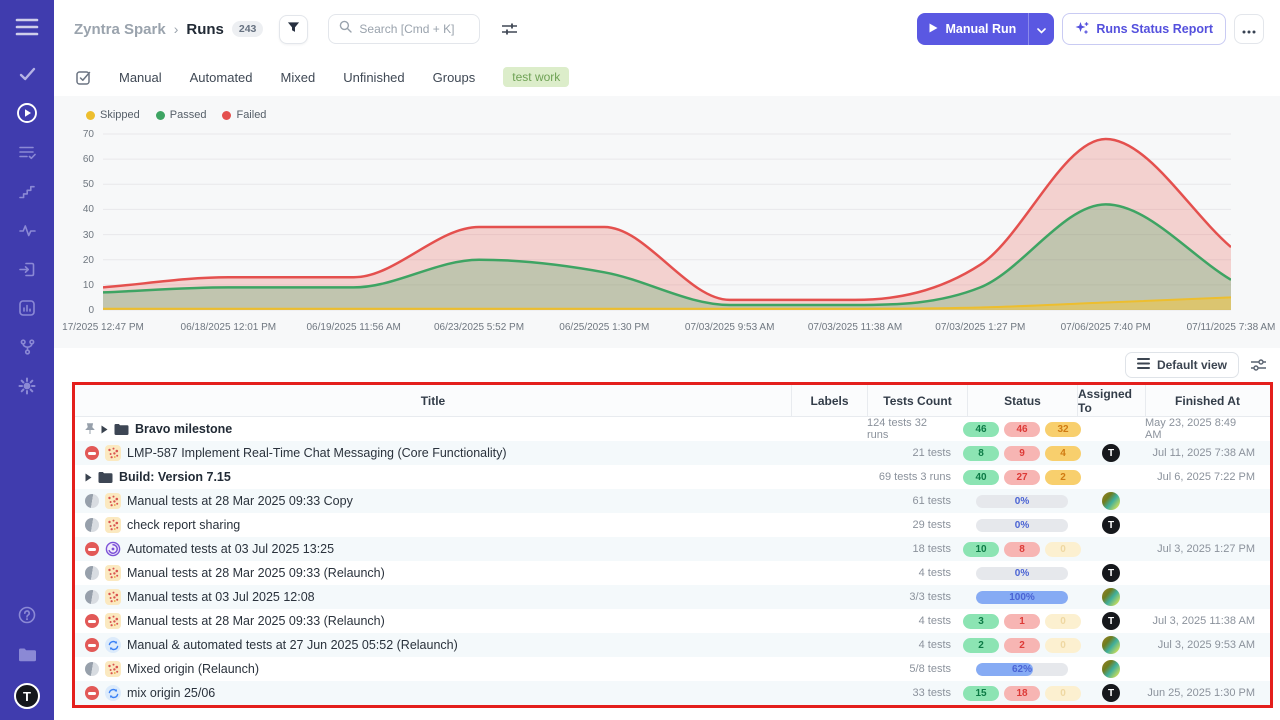 This screenshot has width=1280, height=720. Describe the element at coordinates (672, 525) in the screenshot. I see `table-row: check report sharing 29 tests 0% T` at that location.